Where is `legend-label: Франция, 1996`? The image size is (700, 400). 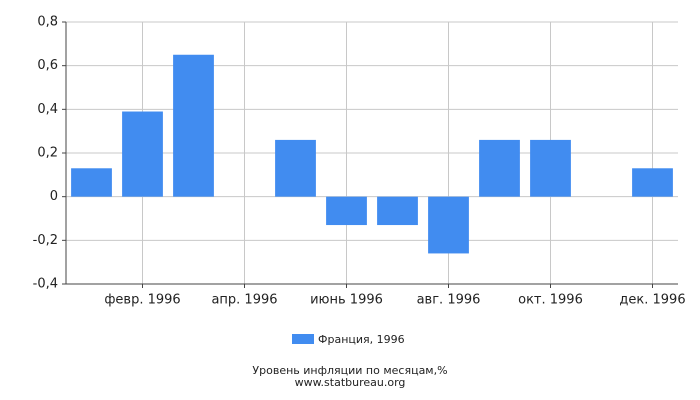
legend-label: Франция, 1996 is located at coordinates (361, 339).